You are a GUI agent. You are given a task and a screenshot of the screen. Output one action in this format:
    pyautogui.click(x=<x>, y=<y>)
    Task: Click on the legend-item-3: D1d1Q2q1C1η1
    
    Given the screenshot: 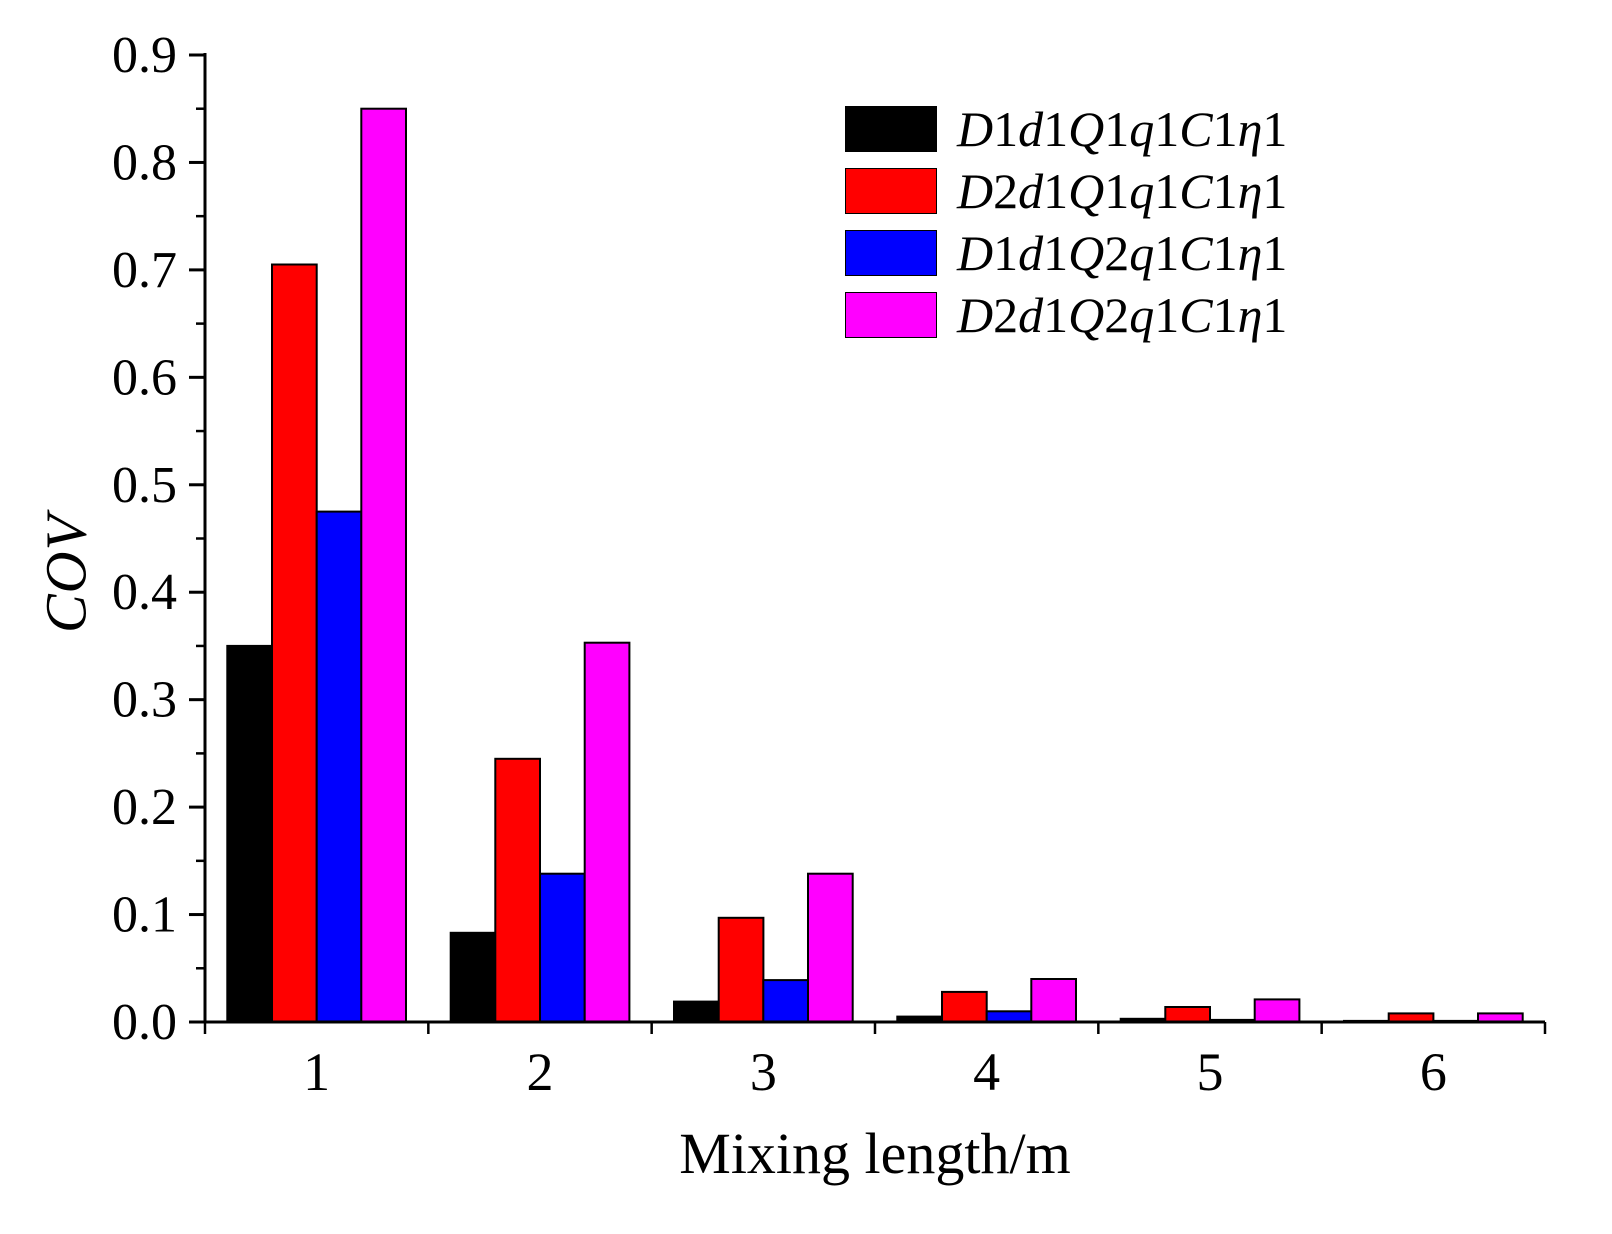 What is the action you would take?
    pyautogui.click(x=1066, y=253)
    